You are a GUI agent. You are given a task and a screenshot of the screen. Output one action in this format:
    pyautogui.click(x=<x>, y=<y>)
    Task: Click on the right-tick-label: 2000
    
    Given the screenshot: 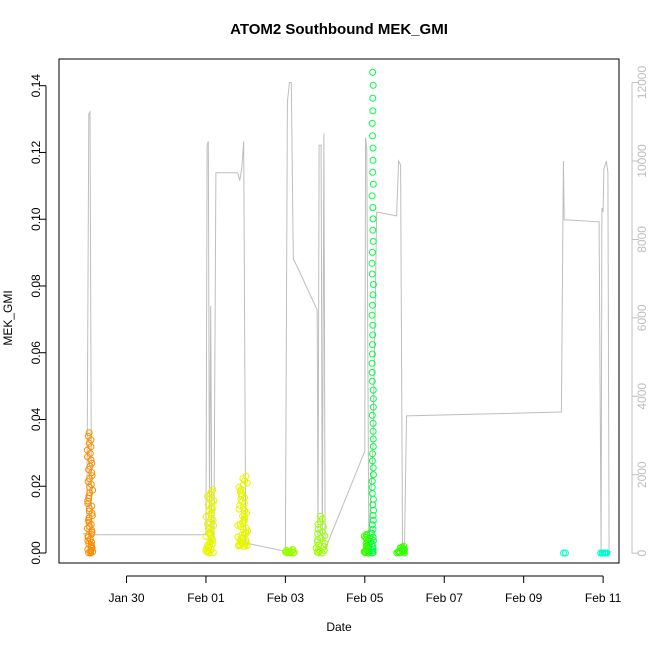 What is the action you would take?
    pyautogui.click(x=642, y=474)
    